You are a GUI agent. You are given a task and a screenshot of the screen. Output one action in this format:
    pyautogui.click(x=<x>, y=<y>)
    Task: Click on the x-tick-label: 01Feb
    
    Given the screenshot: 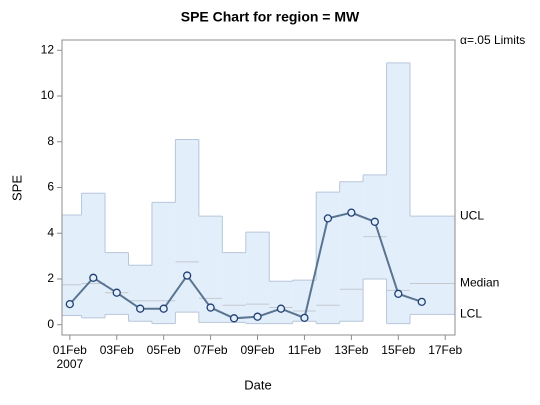 What is the action you would take?
    pyautogui.click(x=70, y=350)
    